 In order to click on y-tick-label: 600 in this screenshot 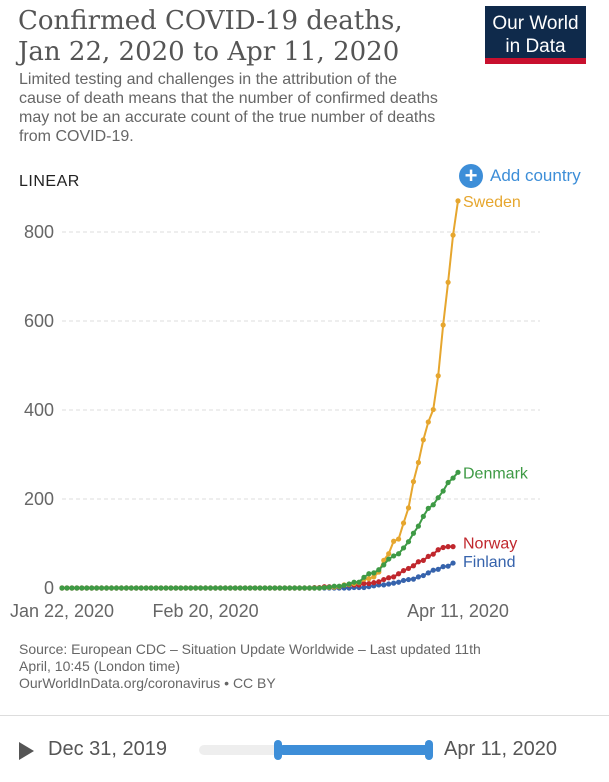, I will do `click(39, 321)`.